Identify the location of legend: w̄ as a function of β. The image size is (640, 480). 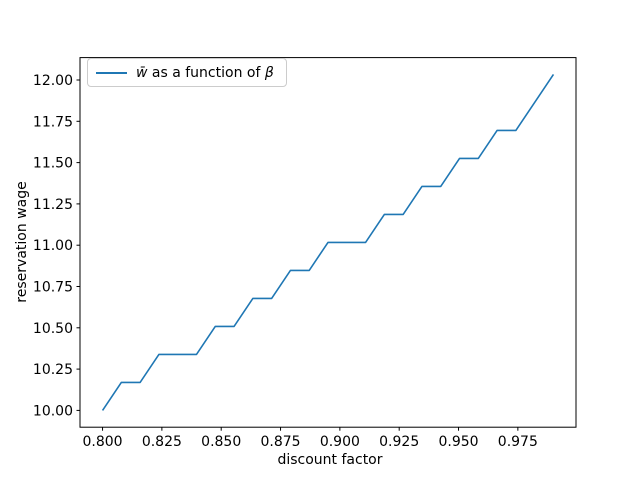
(187, 72).